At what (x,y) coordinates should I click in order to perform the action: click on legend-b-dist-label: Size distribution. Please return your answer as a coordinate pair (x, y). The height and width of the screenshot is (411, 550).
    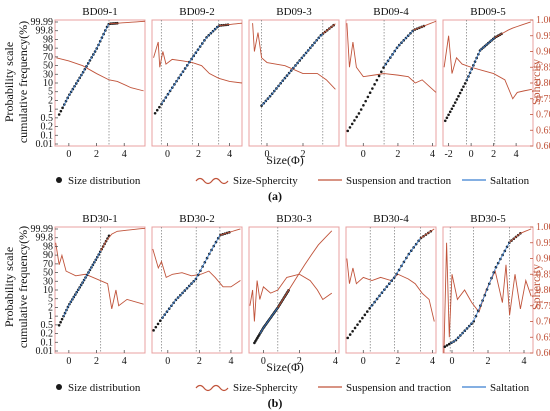
    Looking at the image, I should click on (104, 388).